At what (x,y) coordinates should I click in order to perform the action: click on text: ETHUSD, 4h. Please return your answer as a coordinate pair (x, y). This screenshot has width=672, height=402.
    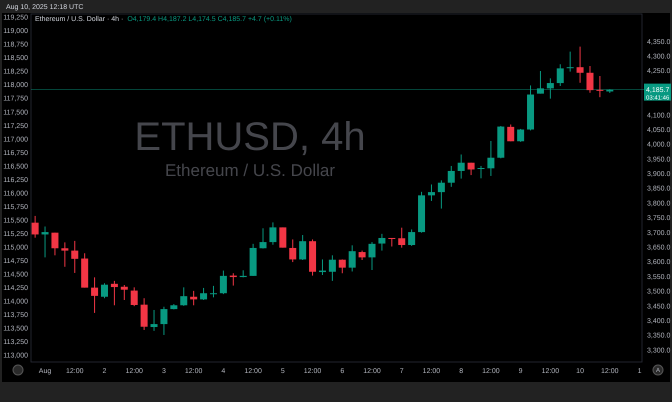
    Looking at the image, I should click on (250, 137).